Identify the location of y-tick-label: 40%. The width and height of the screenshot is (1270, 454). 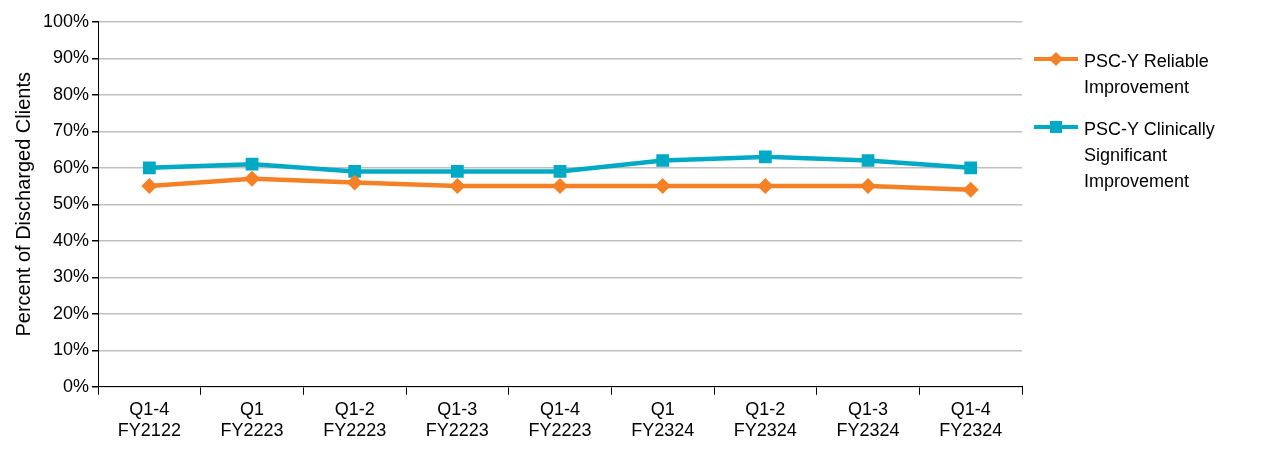
(71, 239).